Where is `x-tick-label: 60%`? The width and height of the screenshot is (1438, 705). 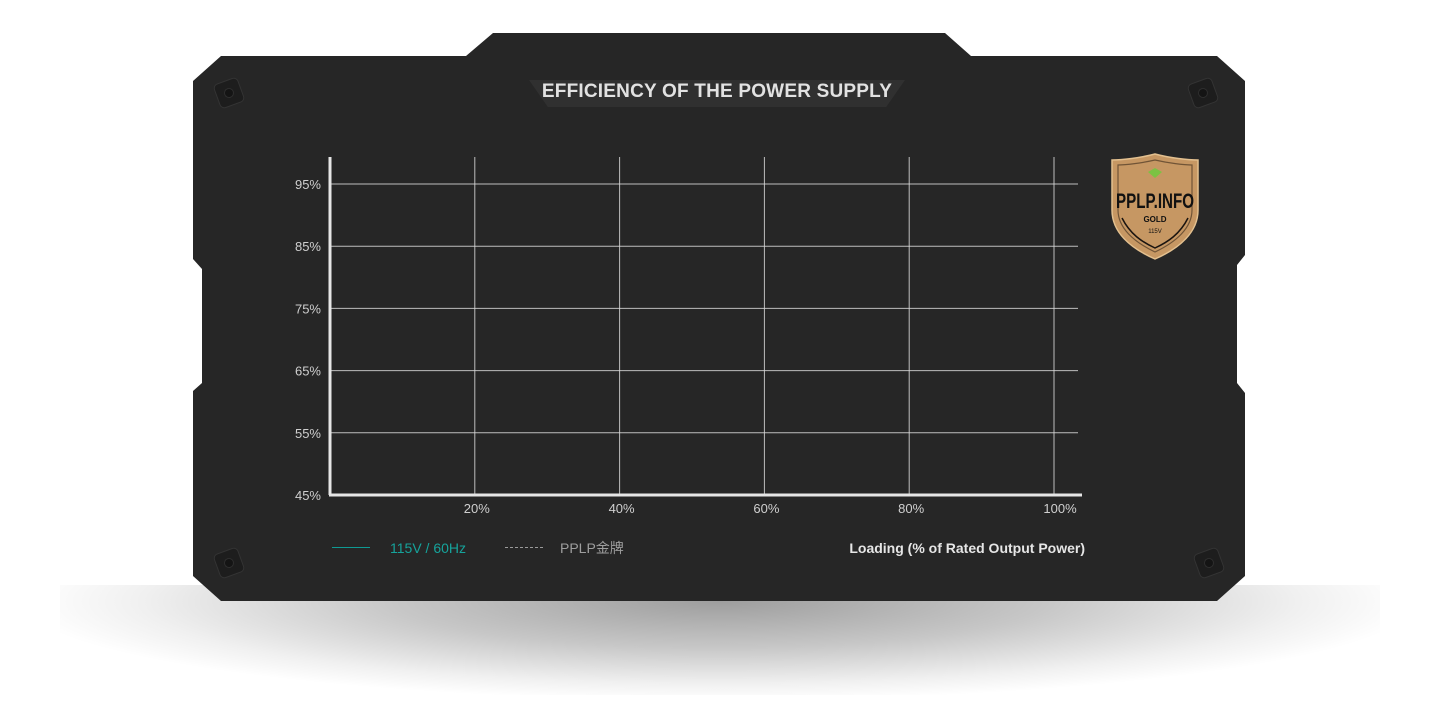
x-tick-label: 60% is located at coordinates (766, 508).